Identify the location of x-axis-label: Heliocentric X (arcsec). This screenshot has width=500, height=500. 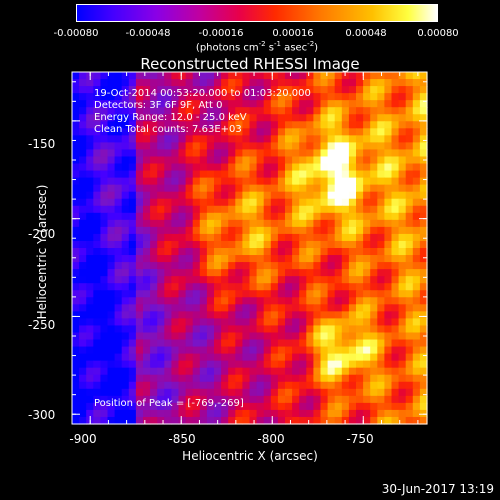
(250, 456).